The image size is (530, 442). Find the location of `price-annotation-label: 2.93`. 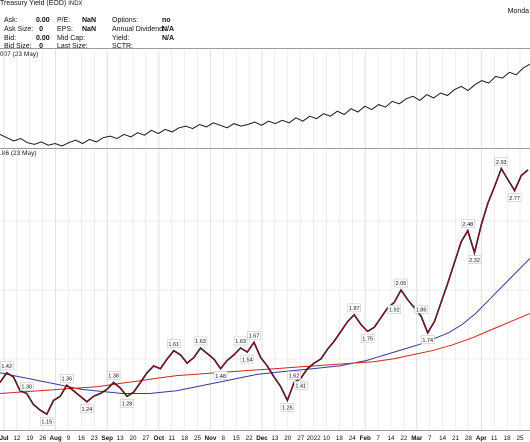

price-annotation-label: 2.93 is located at coordinates (501, 163).